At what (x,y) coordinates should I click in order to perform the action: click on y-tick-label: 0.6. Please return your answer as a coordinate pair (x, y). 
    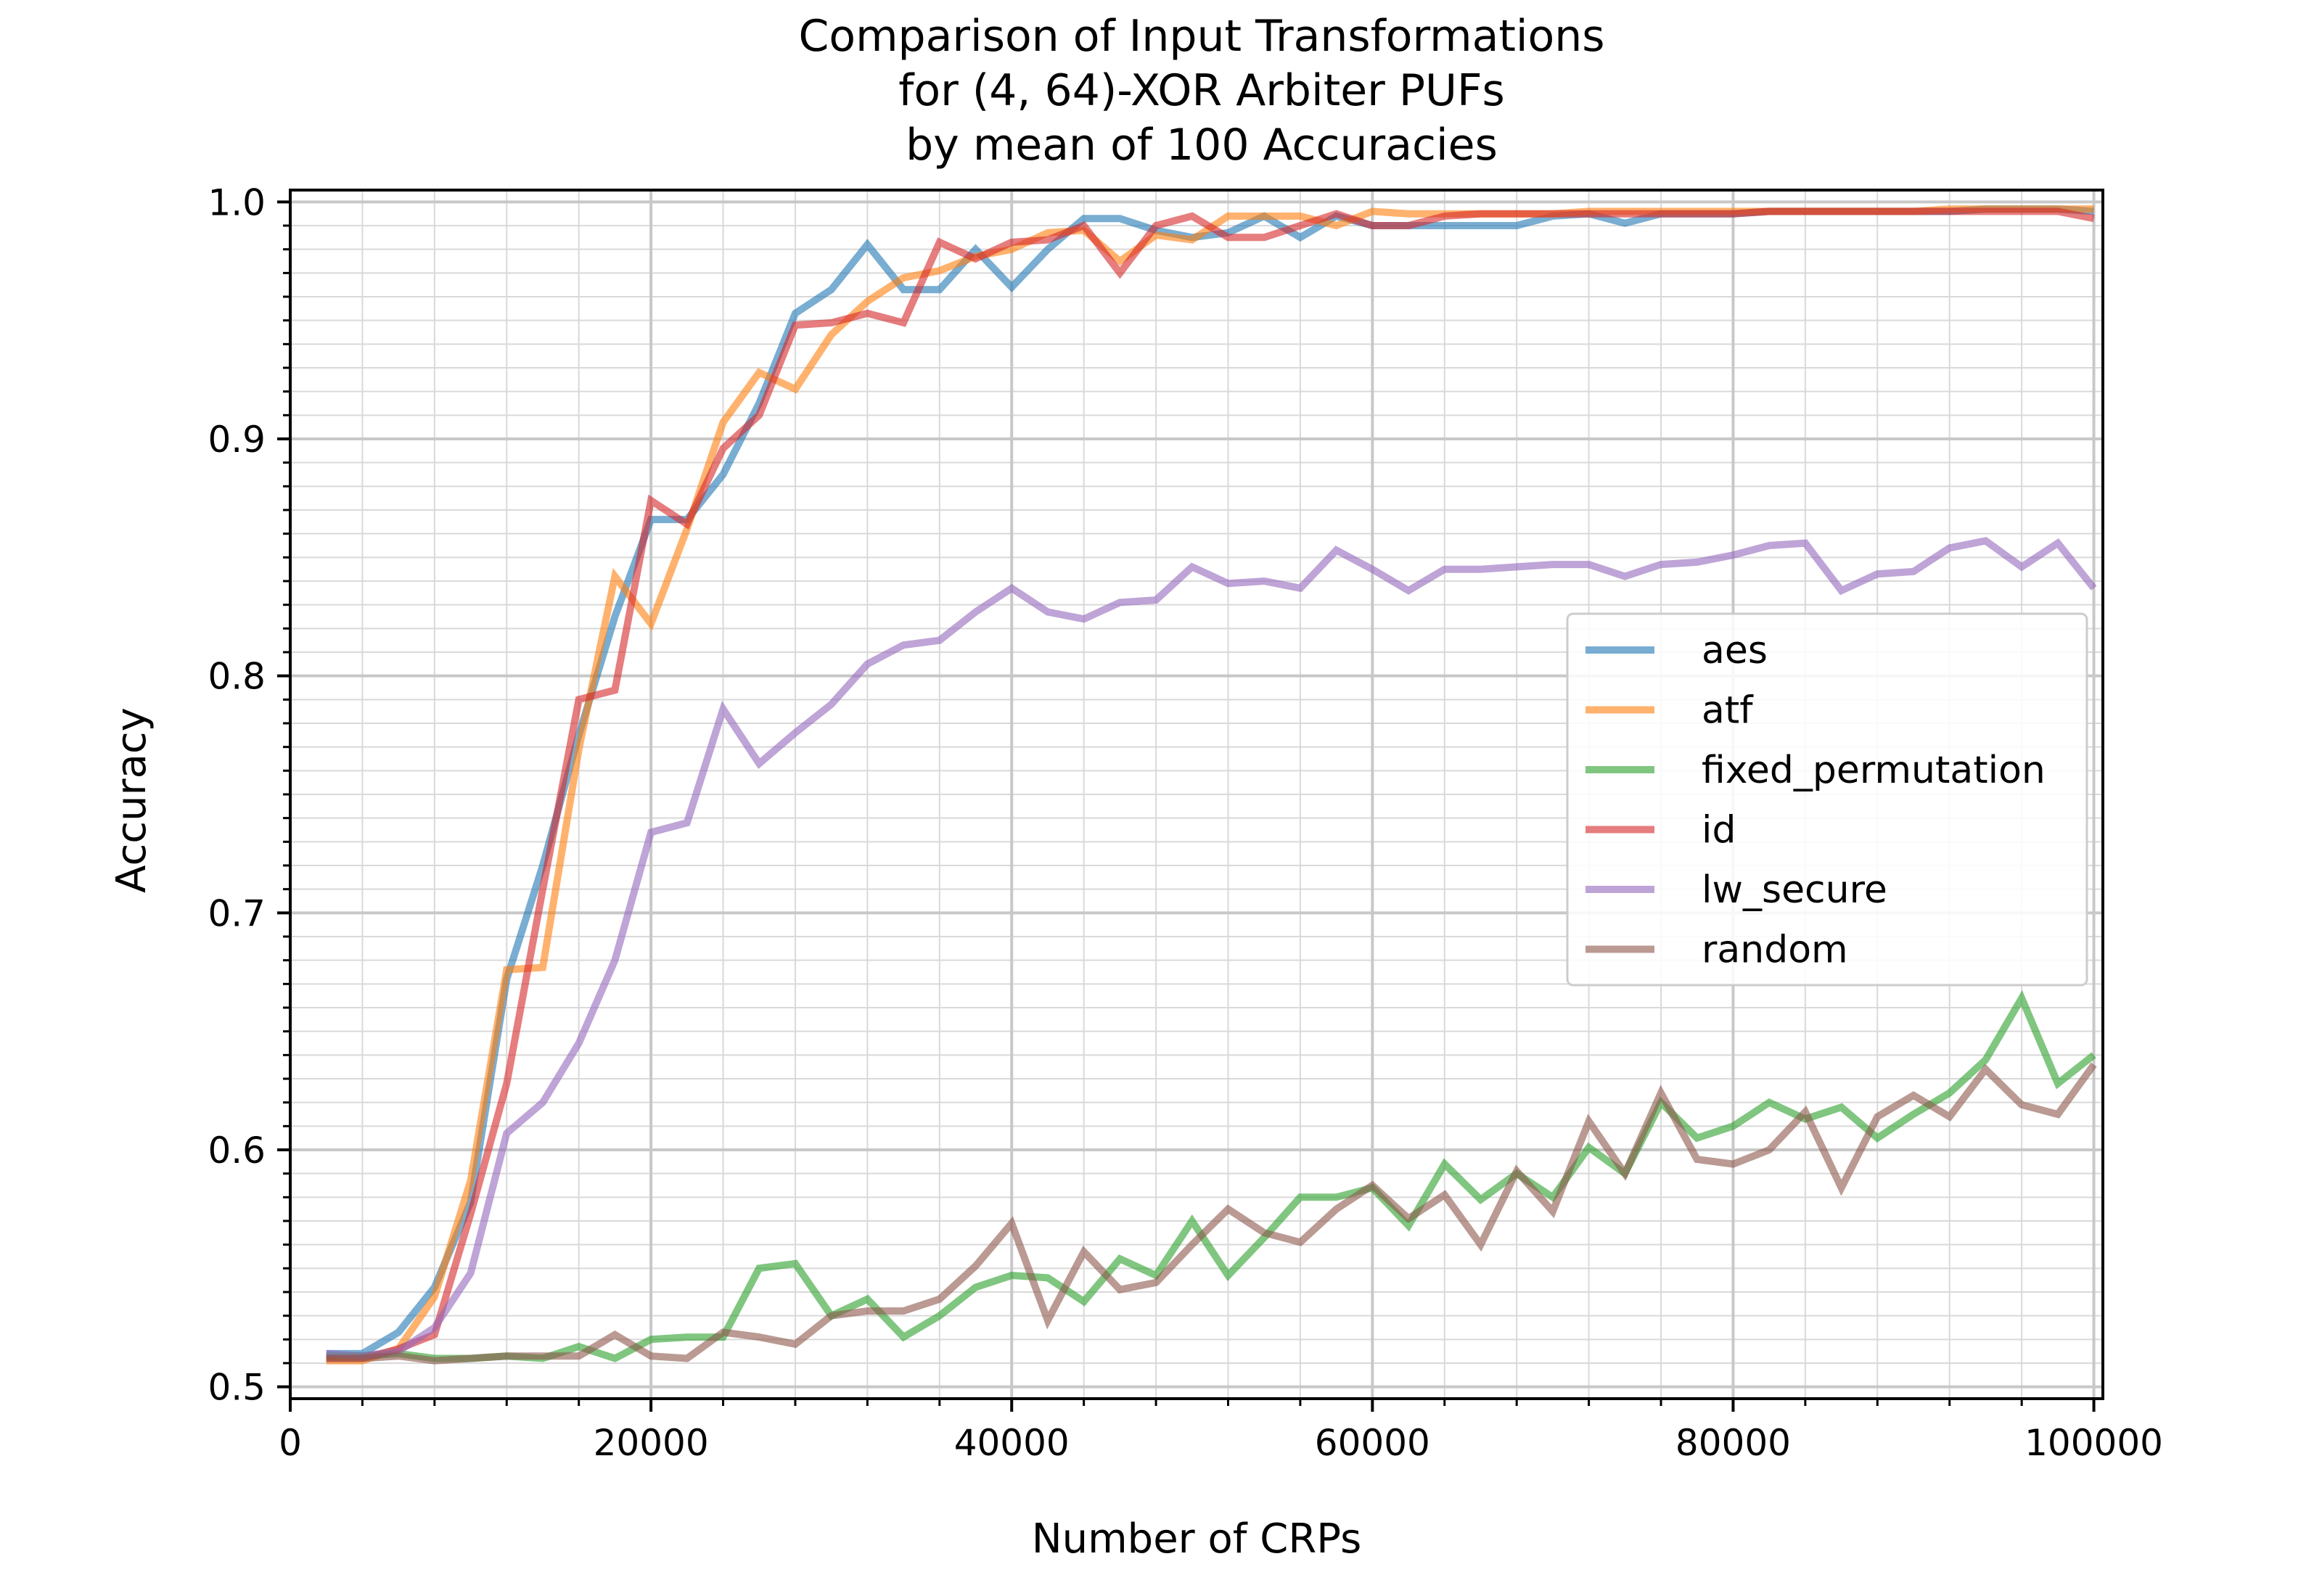
    Looking at the image, I should click on (237, 1151).